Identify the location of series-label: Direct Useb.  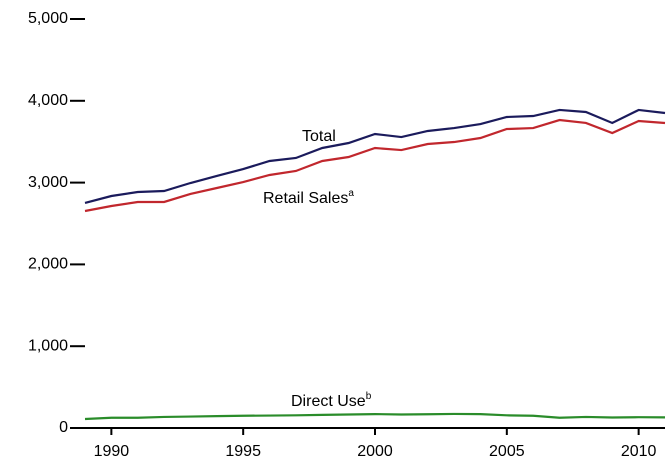
(331, 401).